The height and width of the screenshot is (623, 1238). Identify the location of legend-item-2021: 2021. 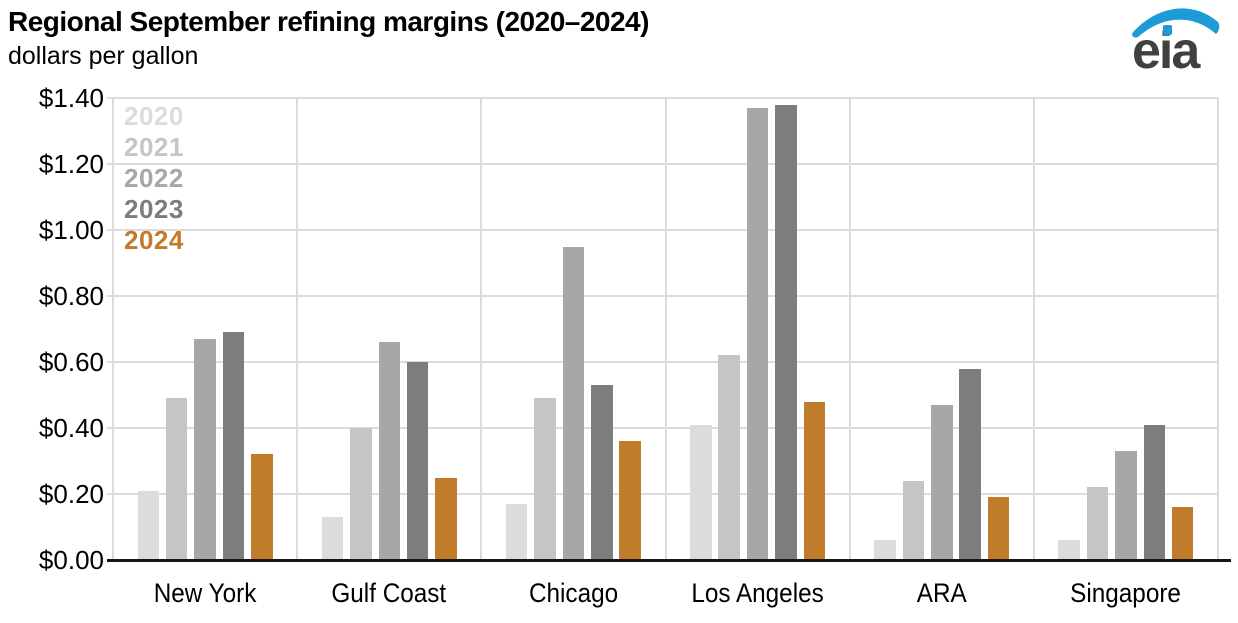
(154, 147).